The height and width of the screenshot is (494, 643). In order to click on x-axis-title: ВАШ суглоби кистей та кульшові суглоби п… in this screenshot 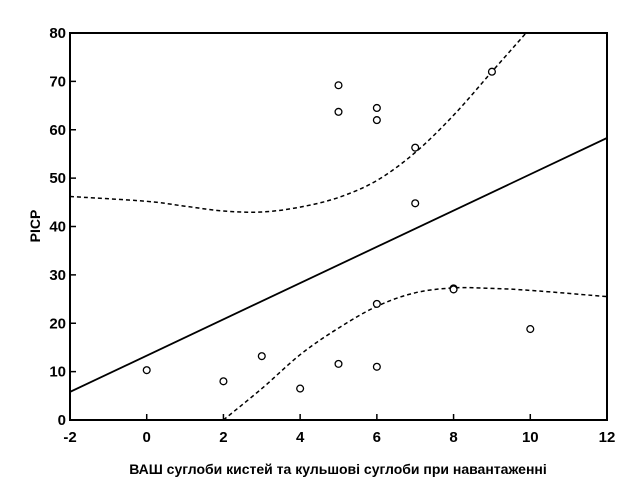, I will do `click(338, 469)`.